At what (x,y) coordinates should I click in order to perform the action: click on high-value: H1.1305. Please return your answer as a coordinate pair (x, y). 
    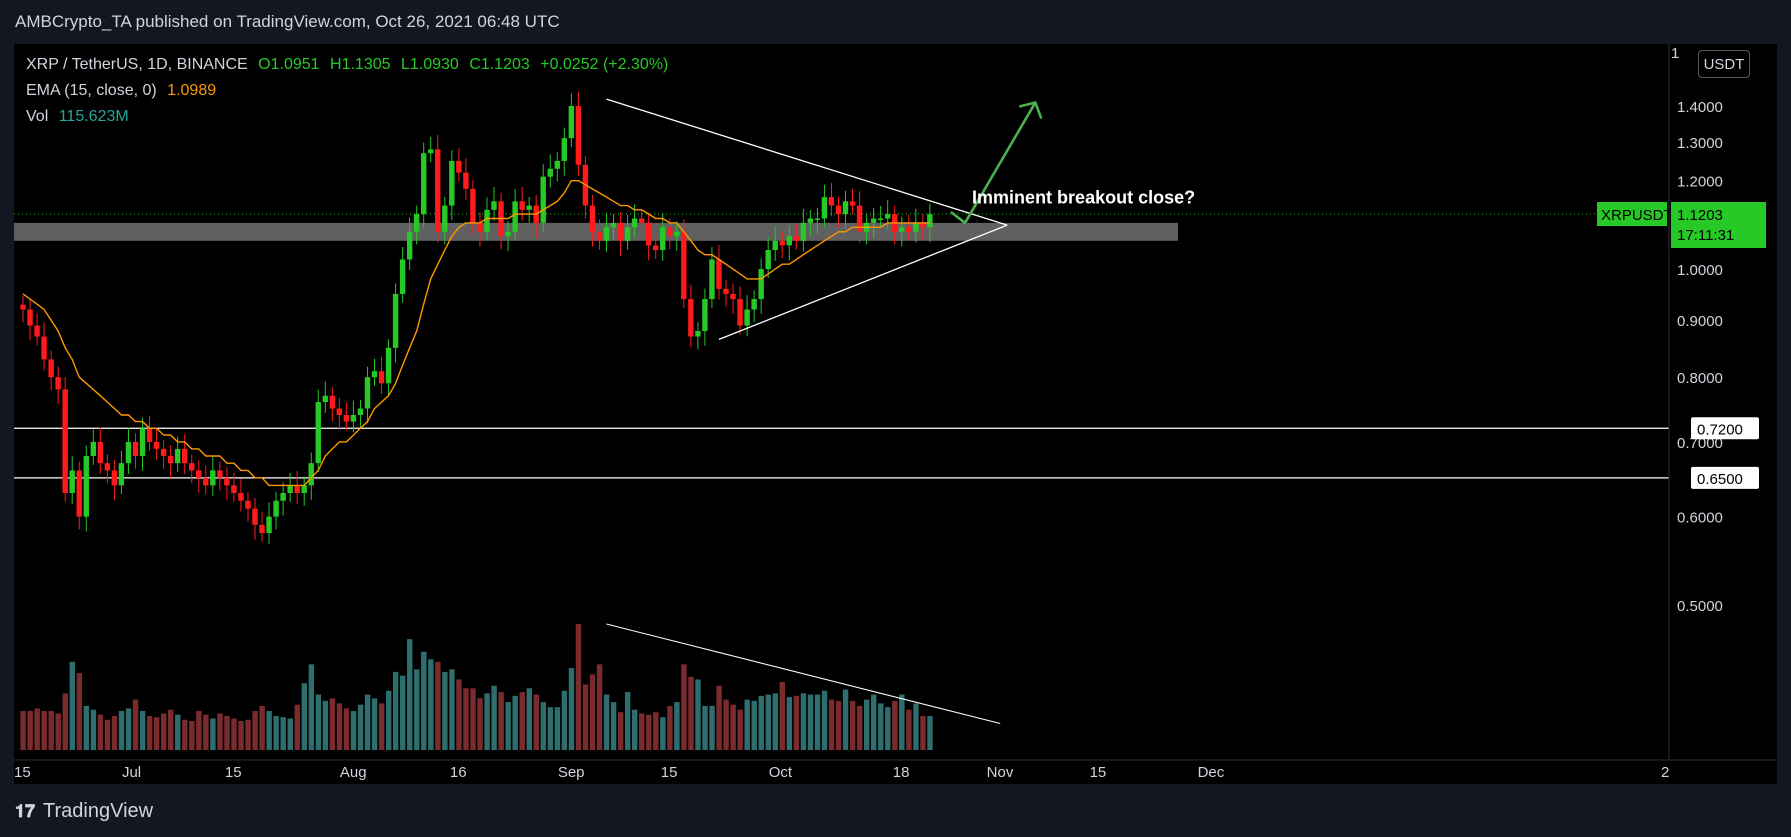
    Looking at the image, I should click on (360, 64).